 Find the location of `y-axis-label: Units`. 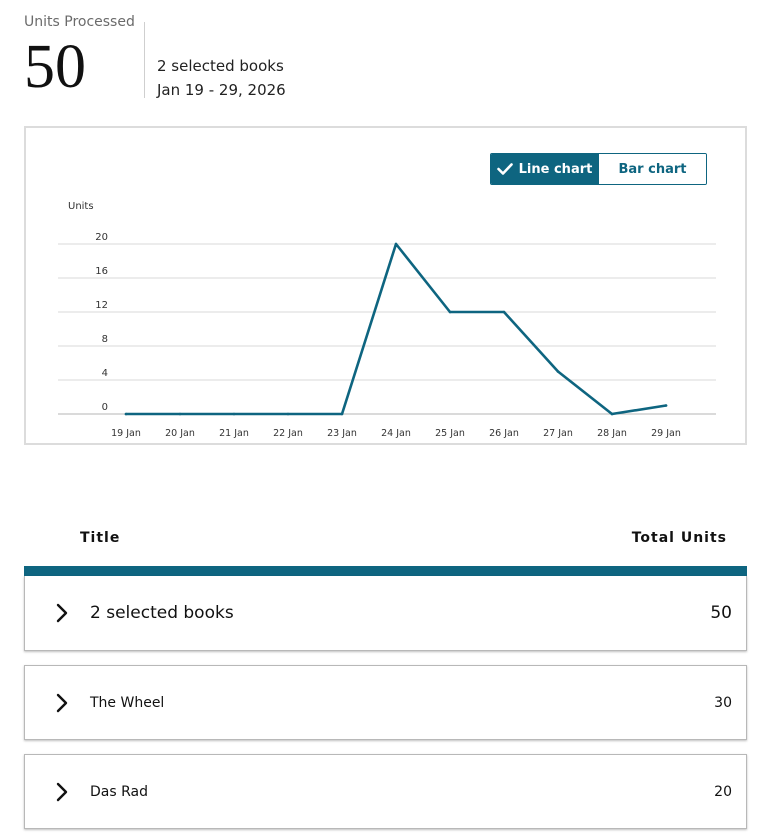

y-axis-label: Units is located at coordinates (81, 206).